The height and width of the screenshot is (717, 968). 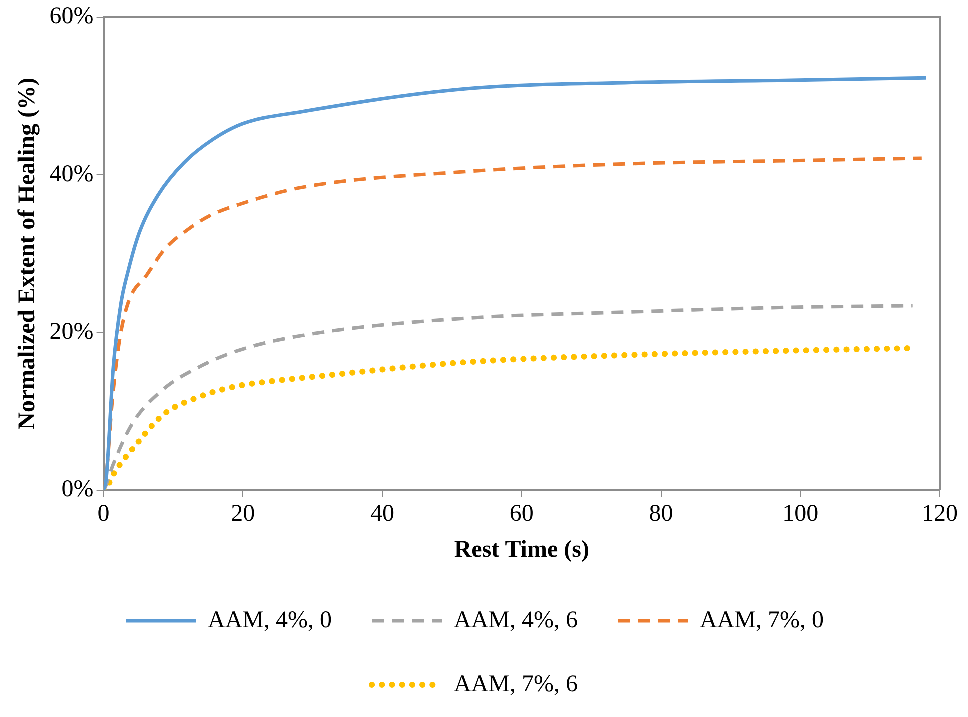 What do you see at coordinates (72, 17) in the screenshot?
I see `y-tick-label: 60%` at bounding box center [72, 17].